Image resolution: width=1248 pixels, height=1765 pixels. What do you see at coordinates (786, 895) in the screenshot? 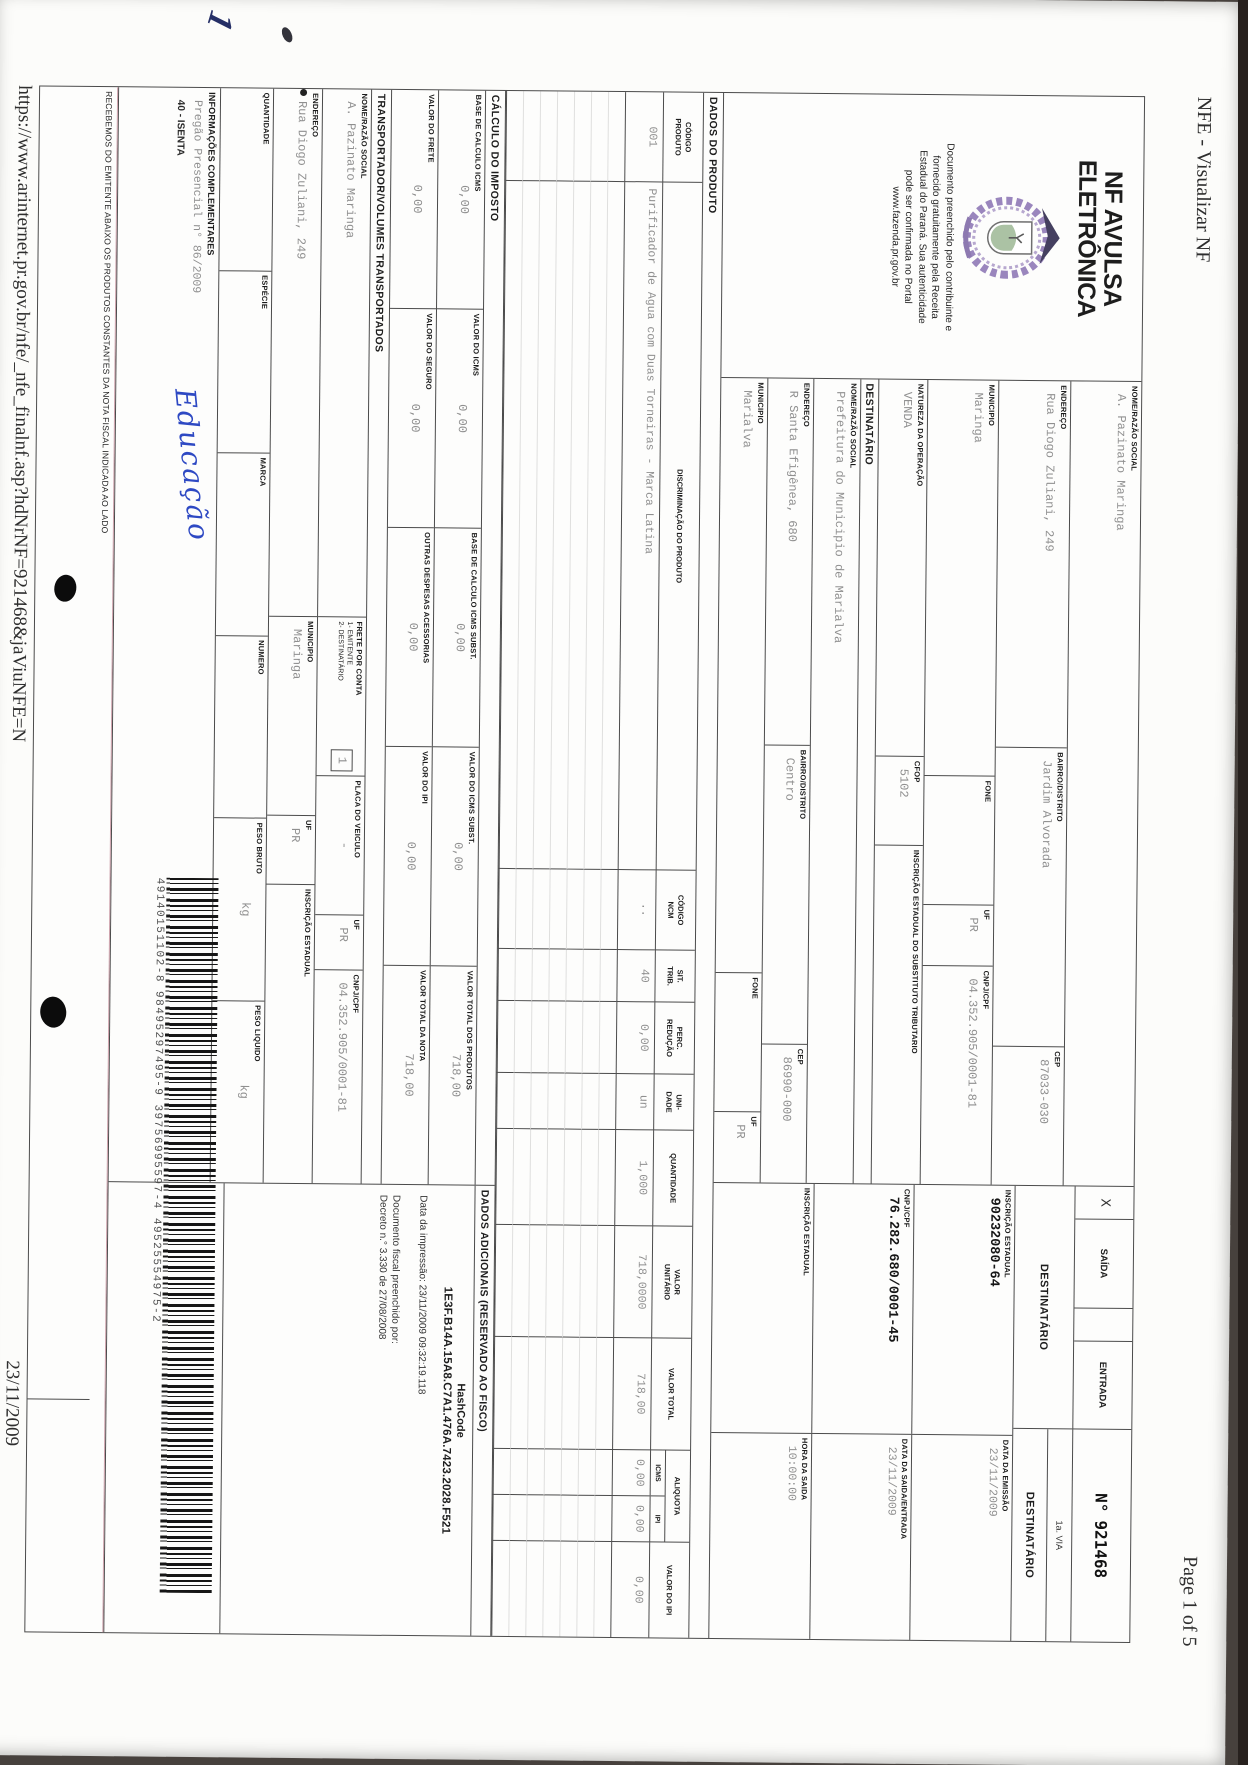
I see `recipient-district-cell: BAIRRO/DISTRITO Centro` at bounding box center [786, 895].